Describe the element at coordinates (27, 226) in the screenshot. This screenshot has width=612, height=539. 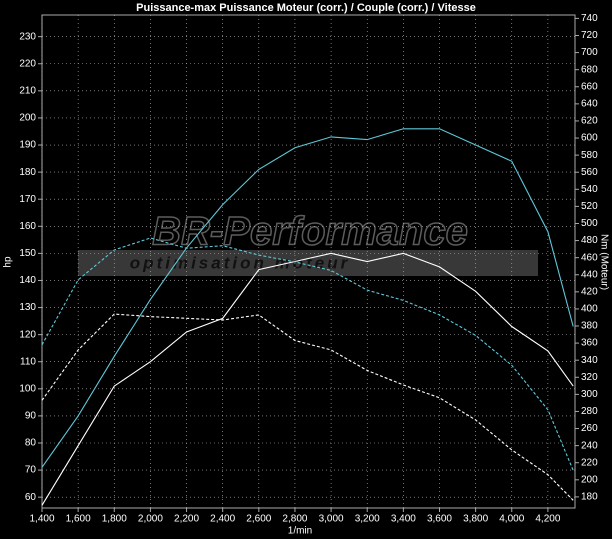
I see `y-tick-label: 160` at that location.